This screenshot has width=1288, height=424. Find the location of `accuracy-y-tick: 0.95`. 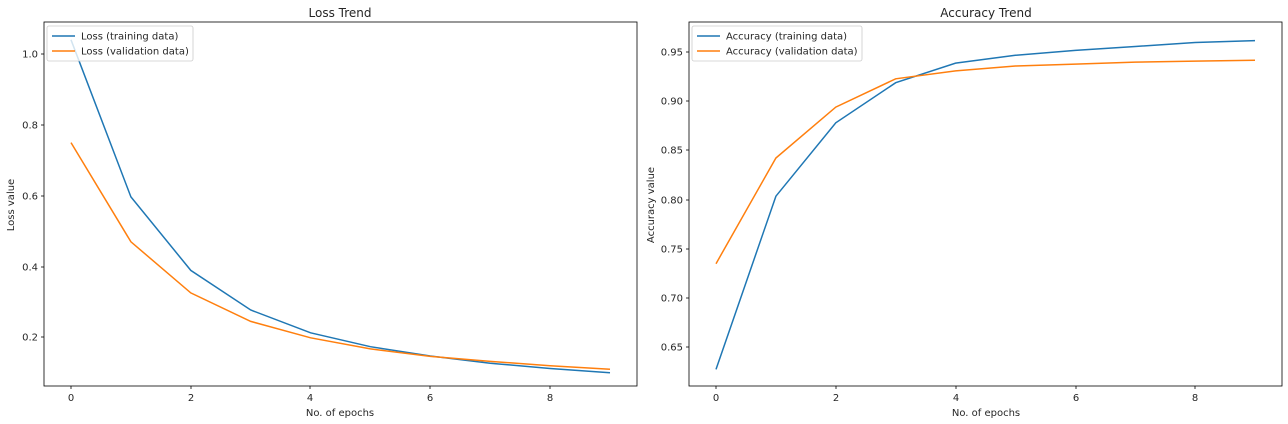

accuracy-y-tick: 0.95 is located at coordinates (675, 53).